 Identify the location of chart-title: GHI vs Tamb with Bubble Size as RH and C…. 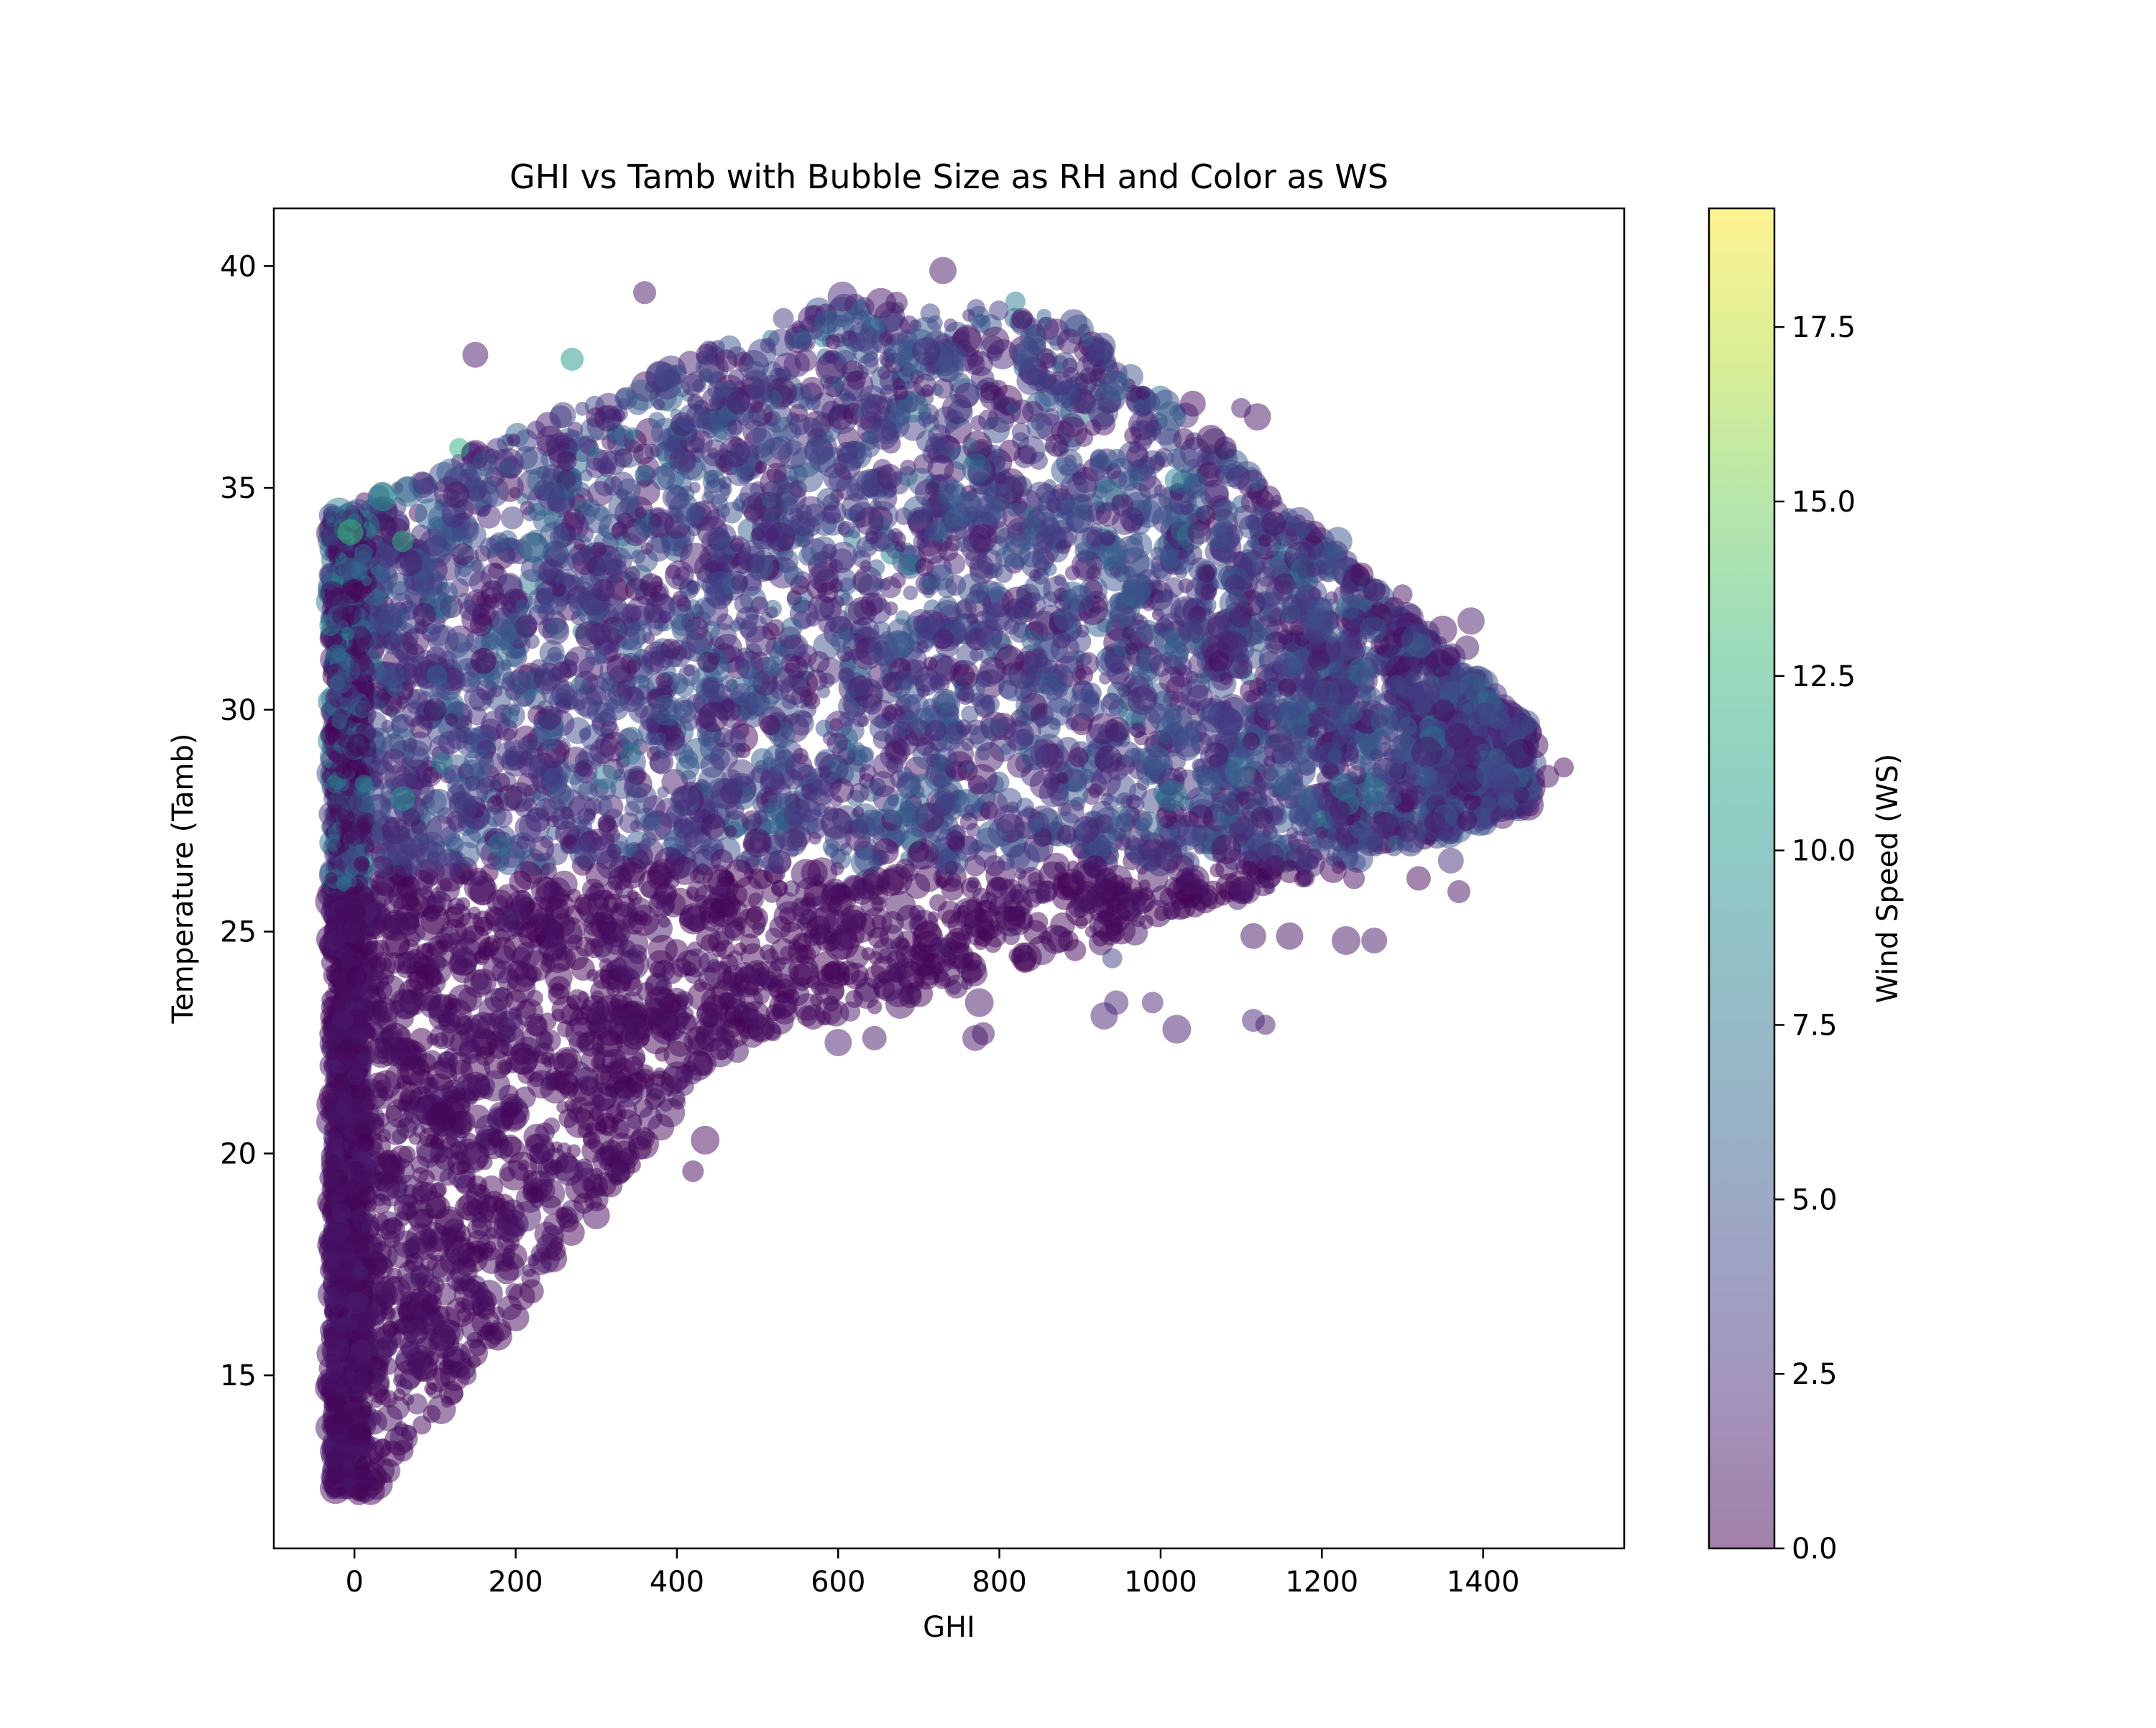
(949, 177).